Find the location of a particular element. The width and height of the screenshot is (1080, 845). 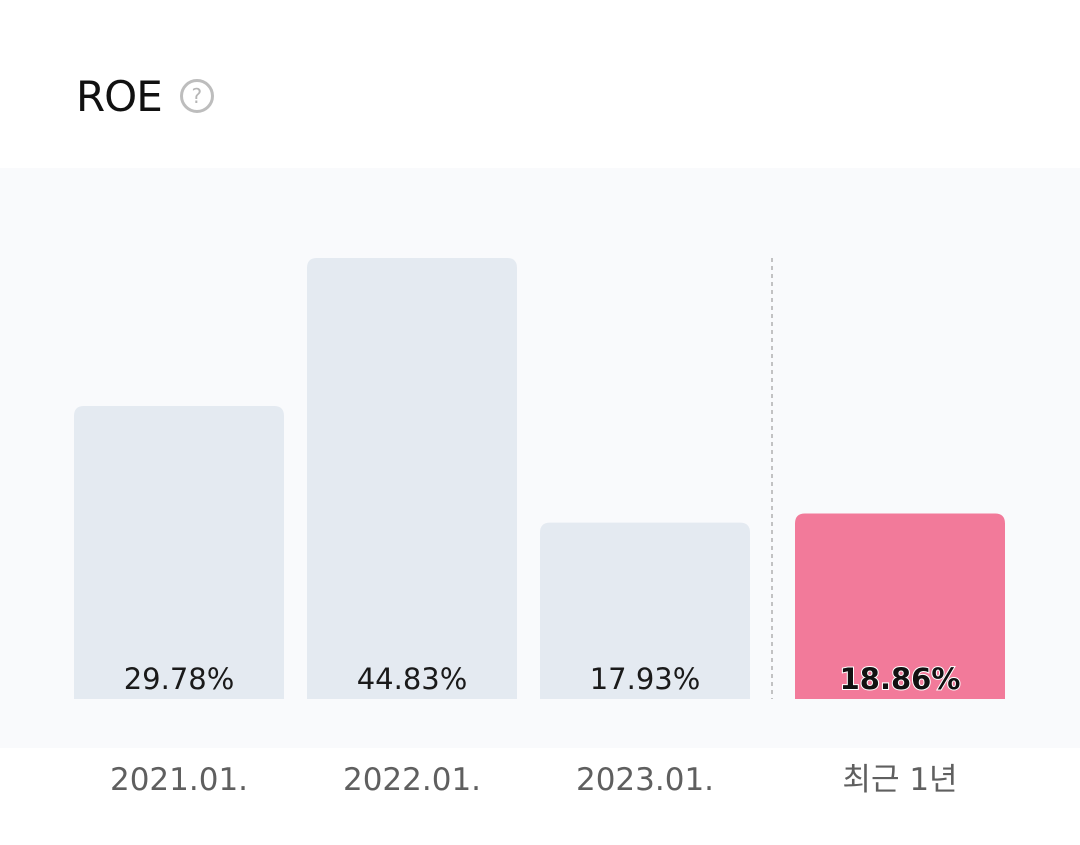

value-label-3: 18.86% is located at coordinates (900, 679).